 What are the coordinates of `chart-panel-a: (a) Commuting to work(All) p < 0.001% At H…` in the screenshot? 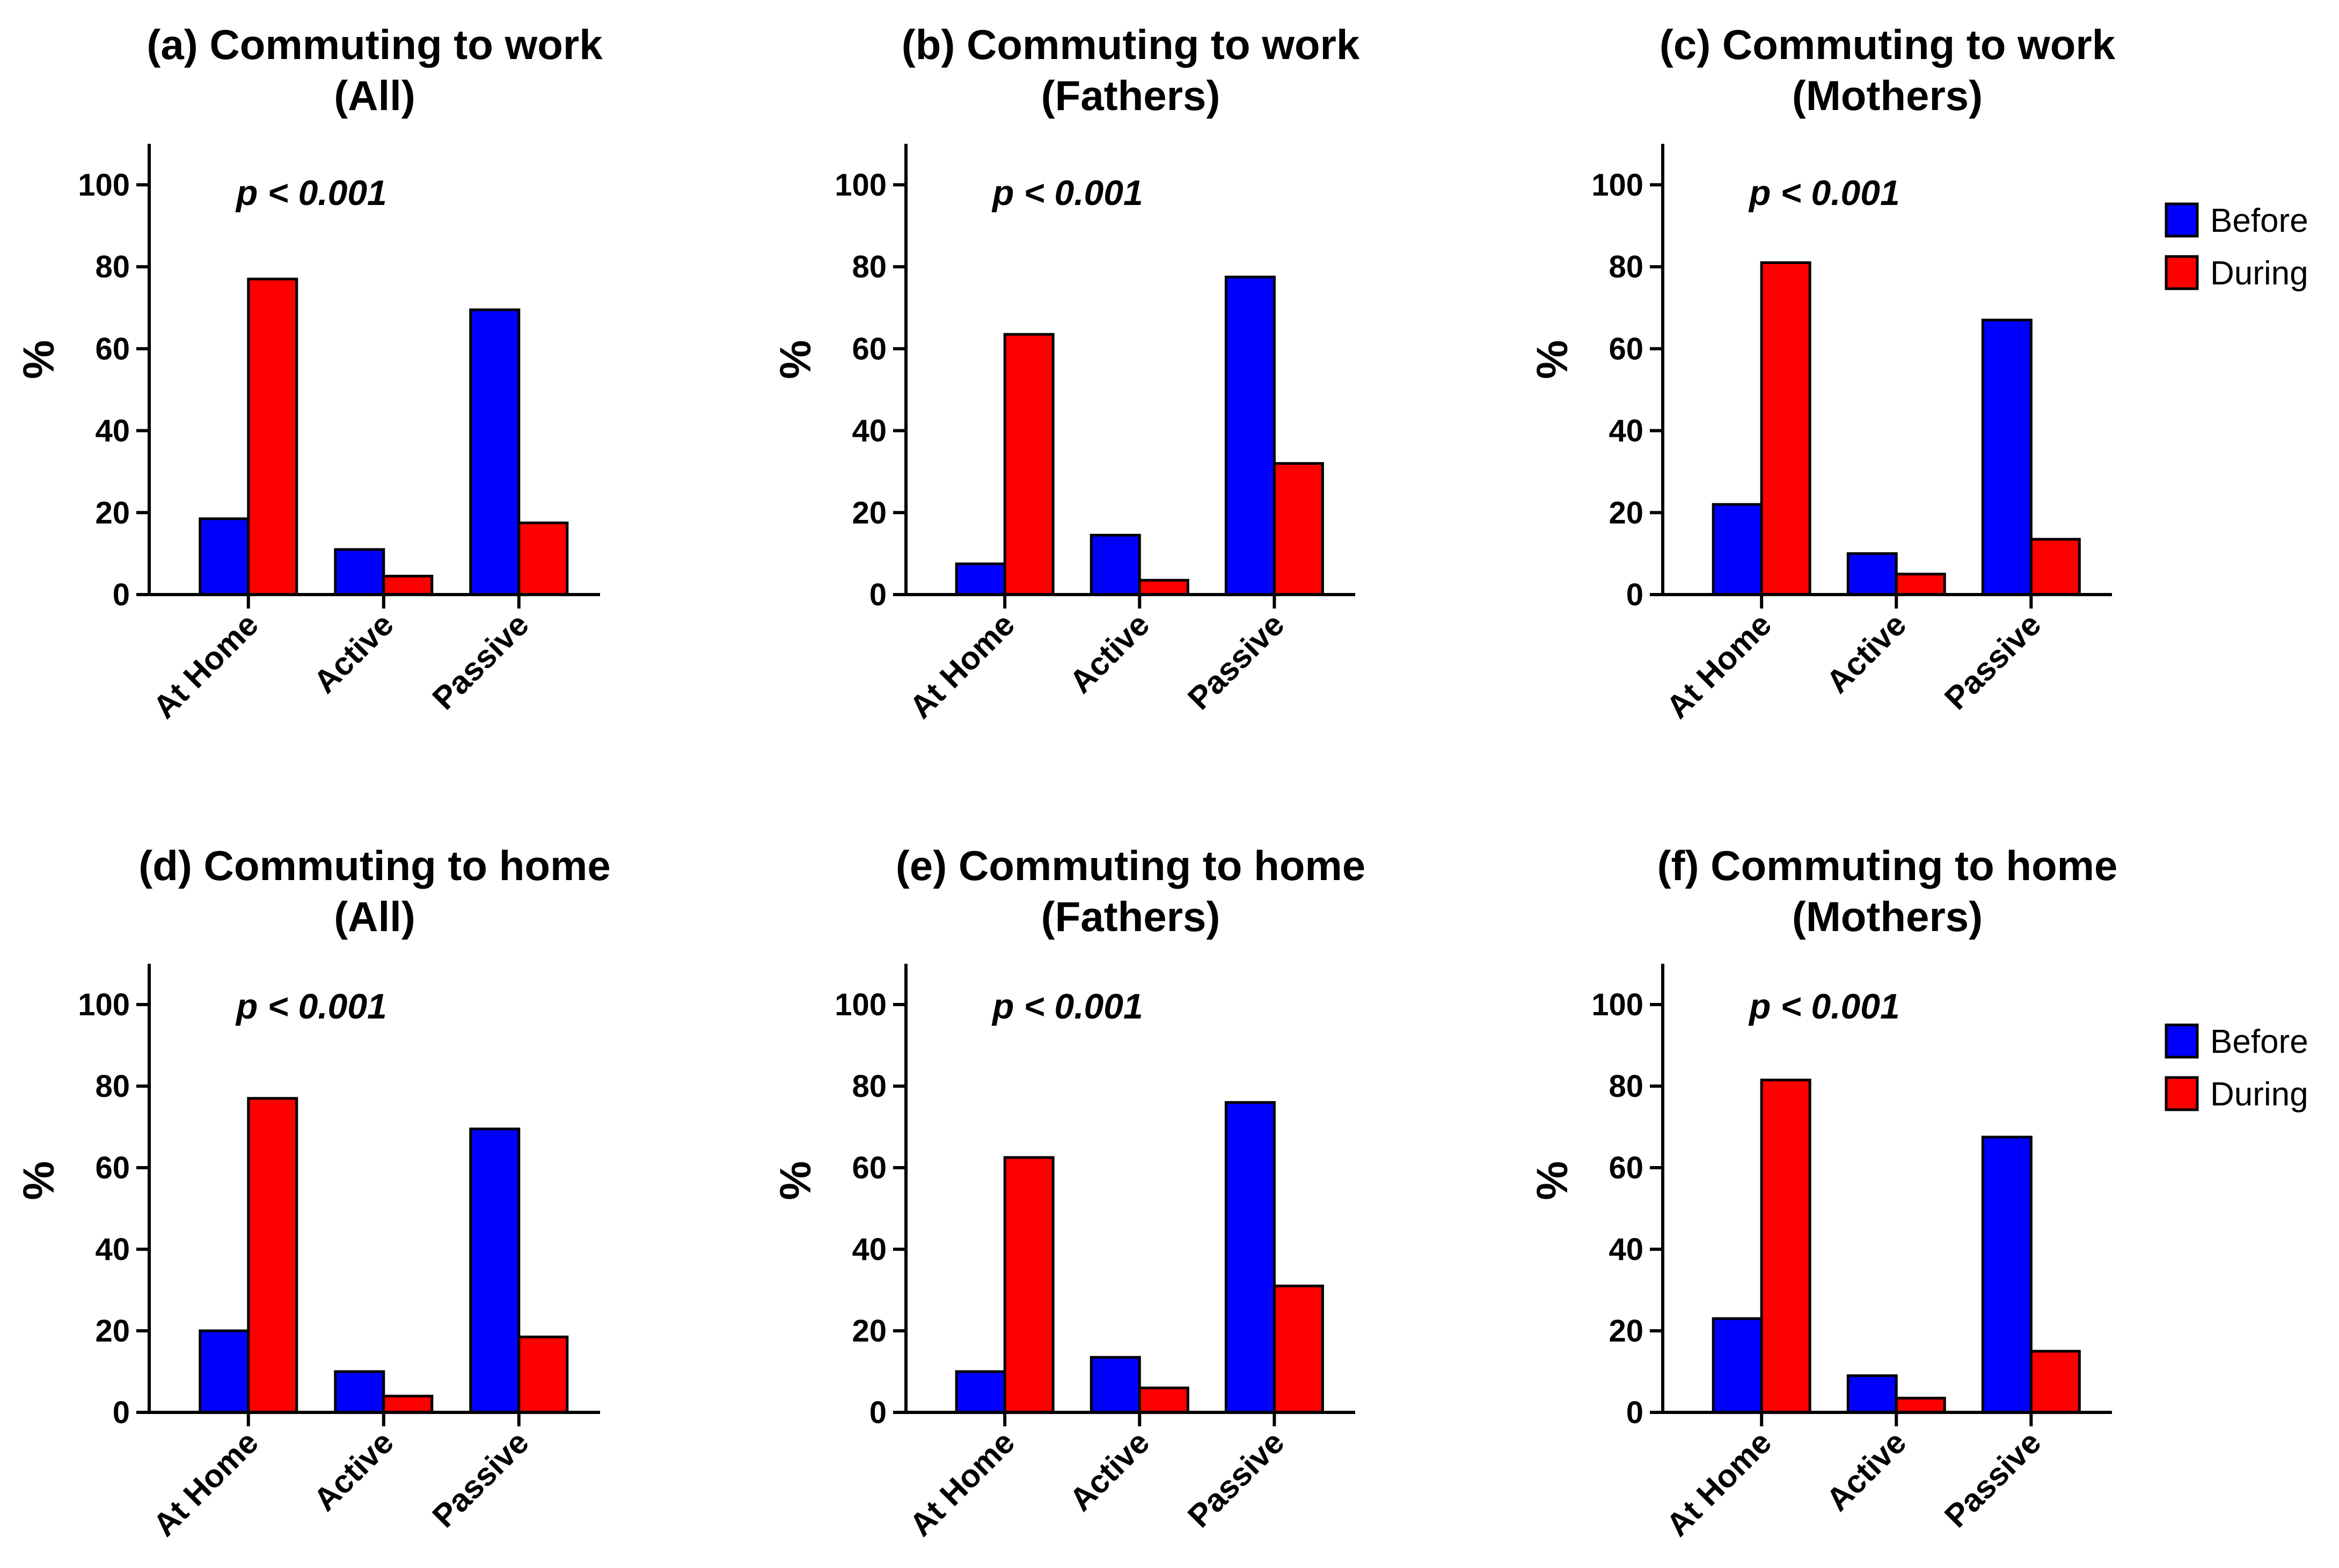 It's located at (309, 373).